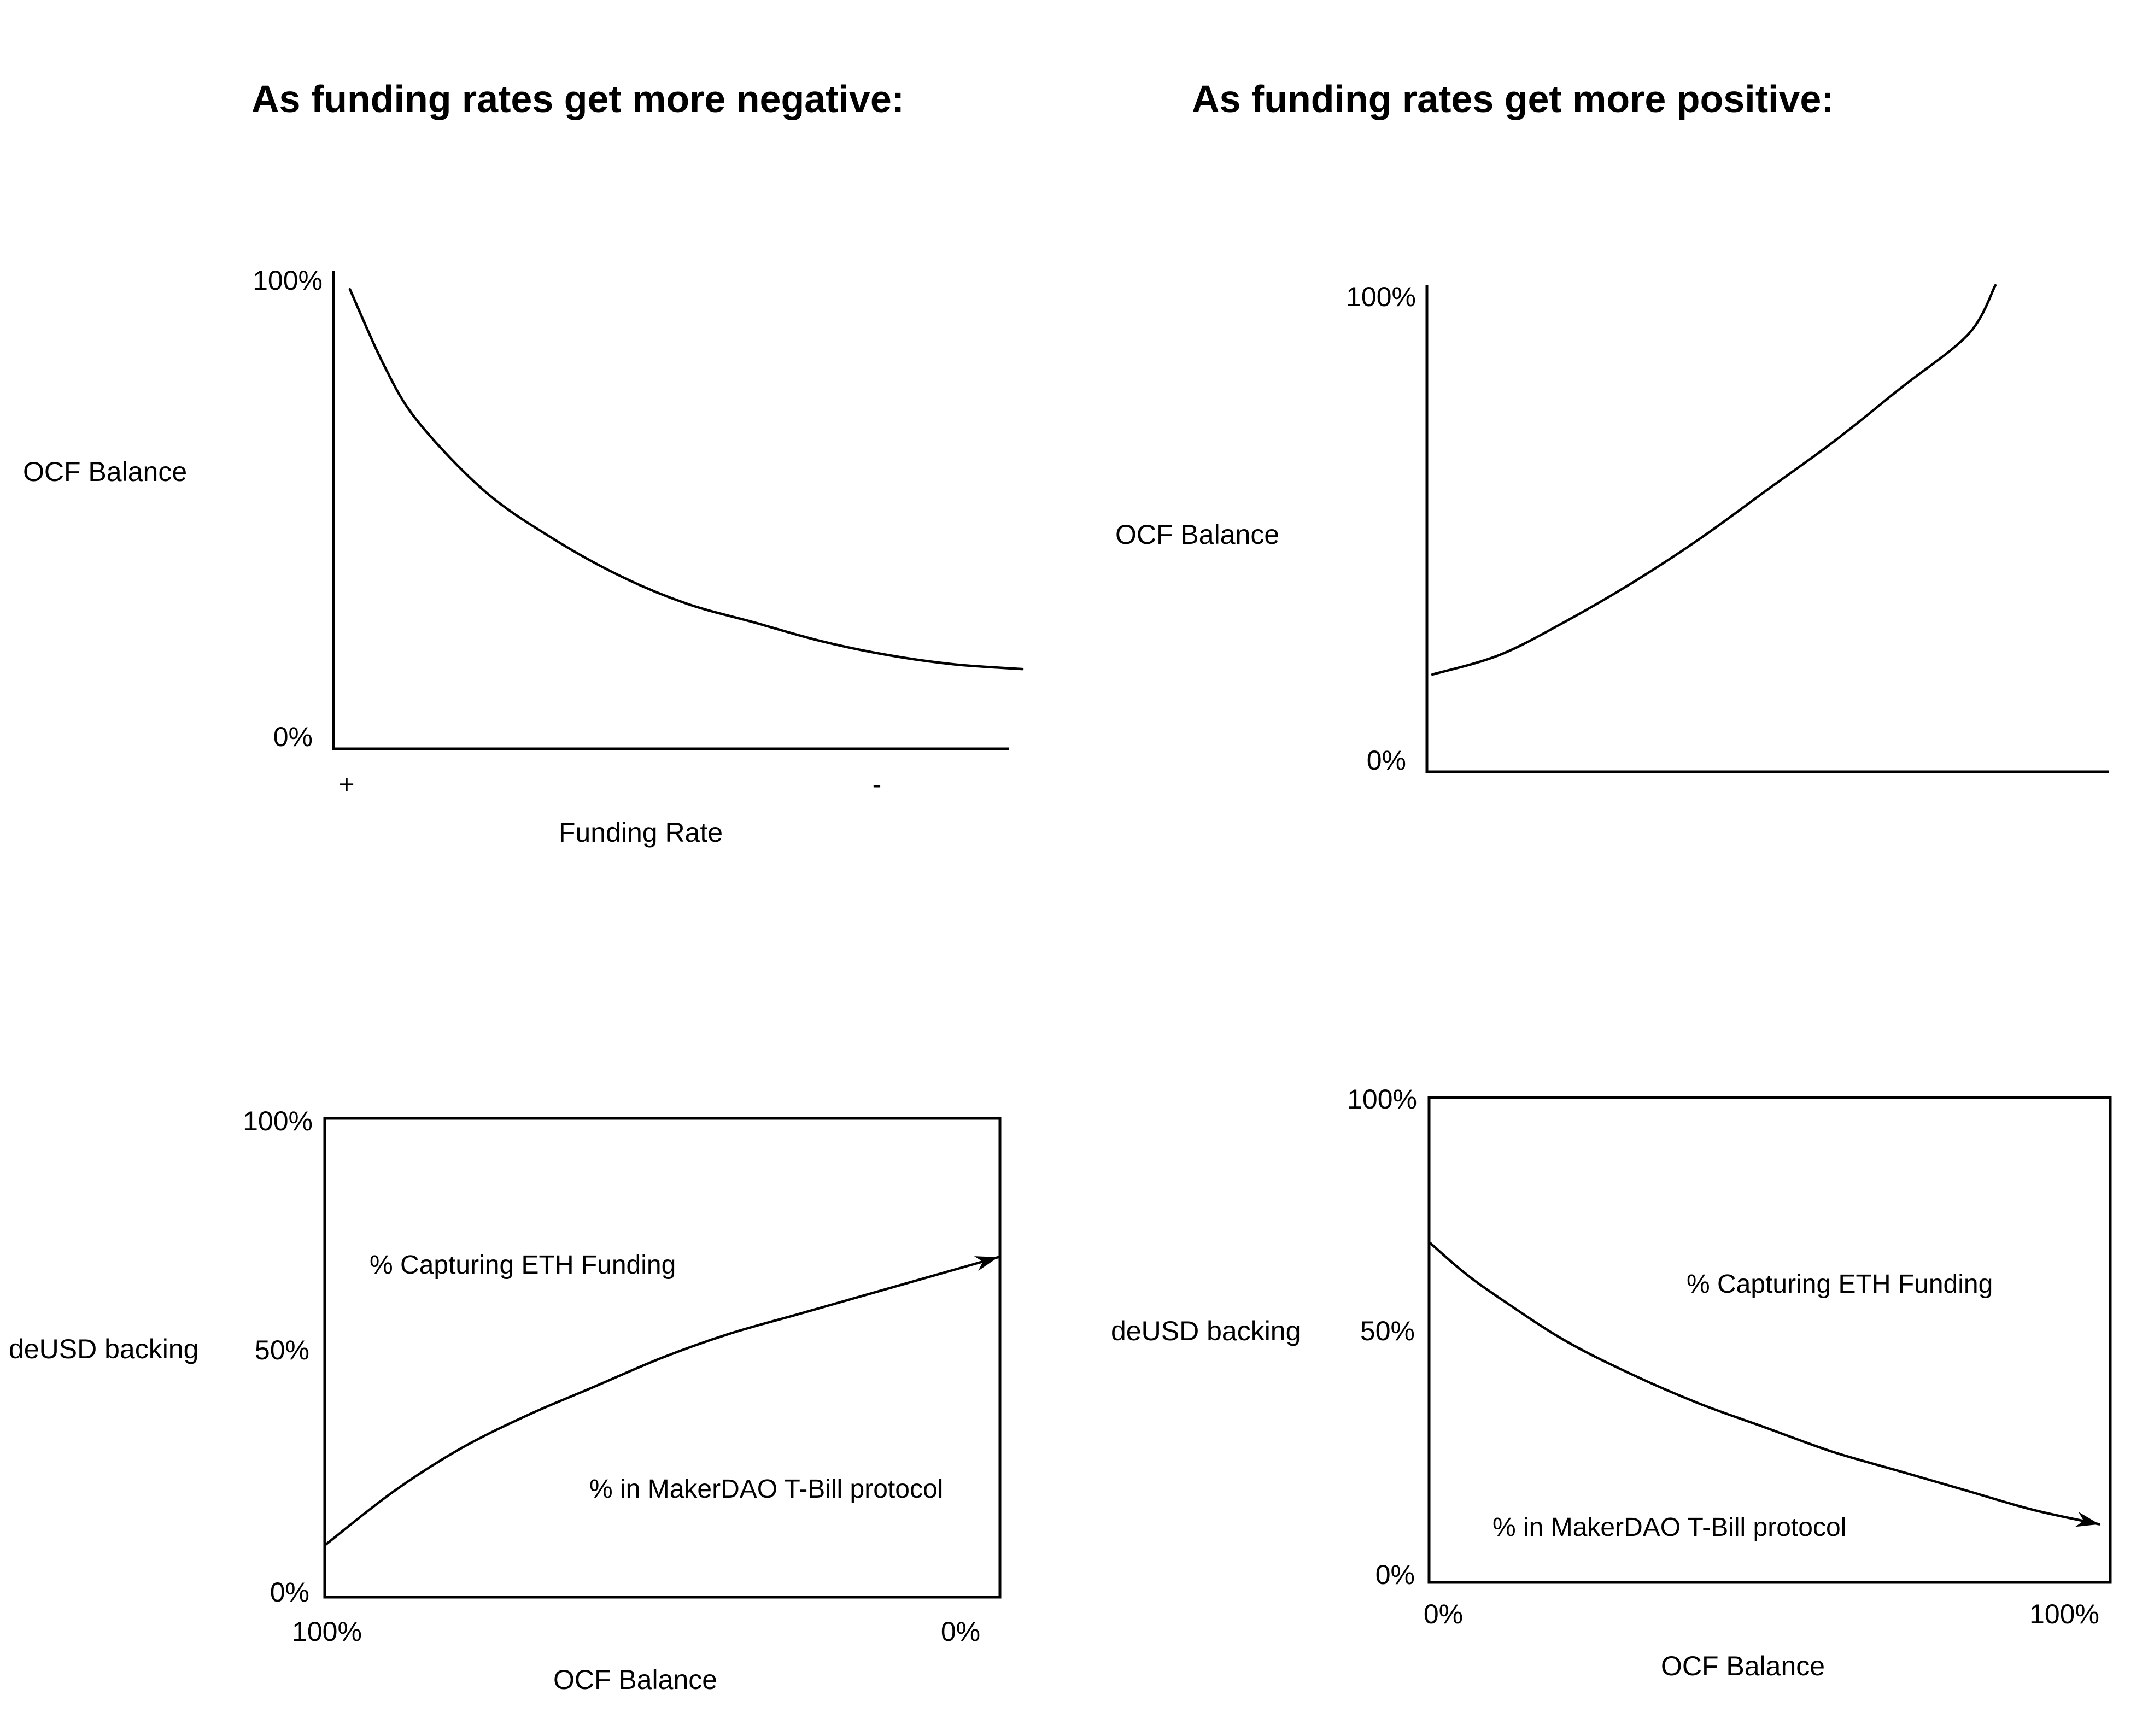  What do you see at coordinates (346, 784) in the screenshot?
I see `x-tick-label: +` at bounding box center [346, 784].